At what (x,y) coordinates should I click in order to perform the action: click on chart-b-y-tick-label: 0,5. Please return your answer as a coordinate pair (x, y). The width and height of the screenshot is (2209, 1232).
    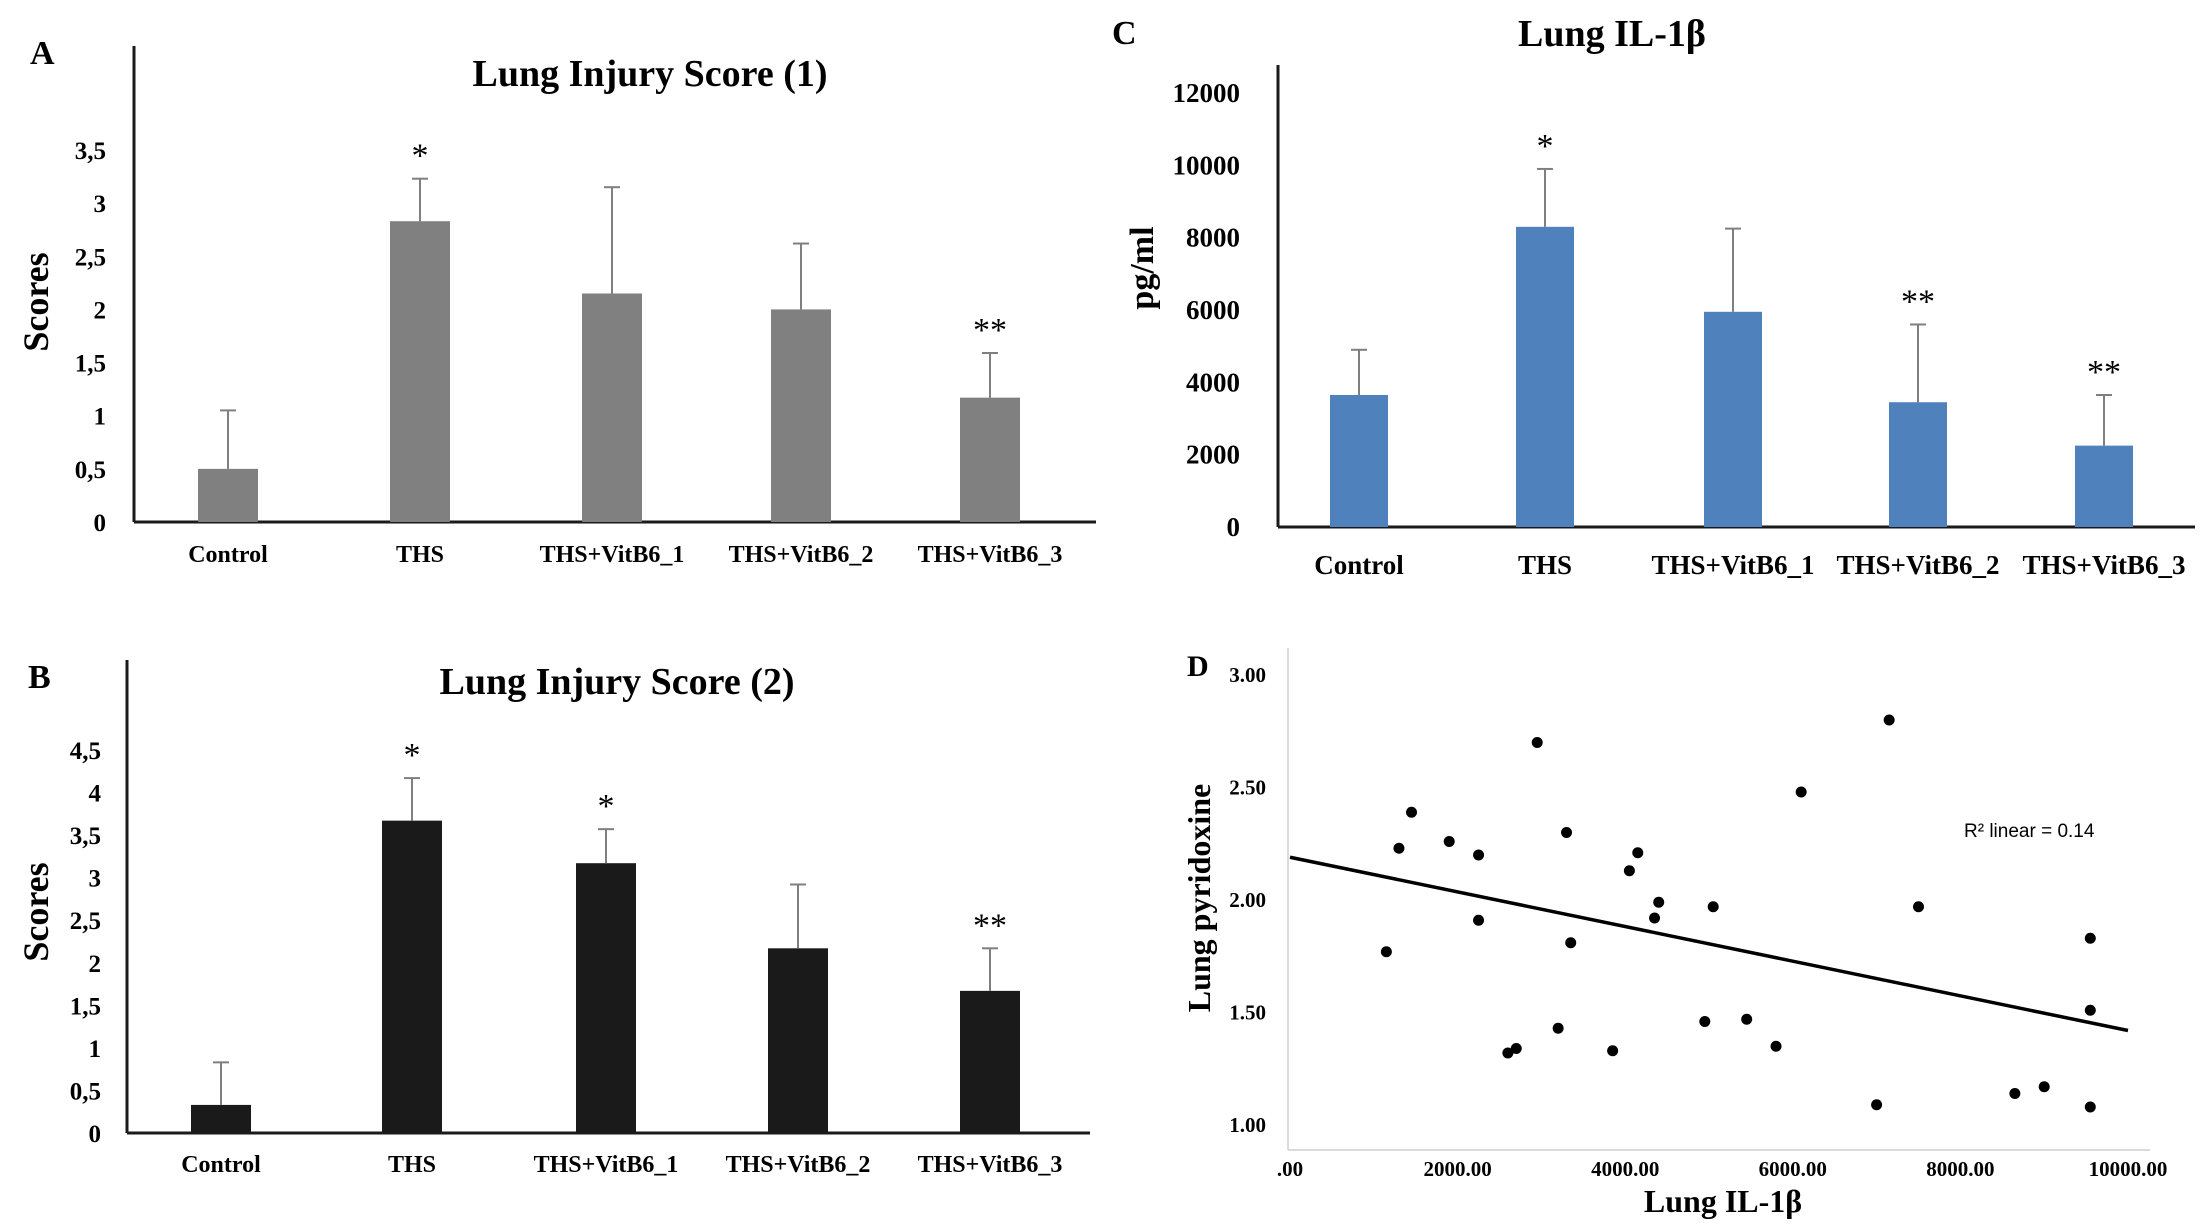
    Looking at the image, I should click on (85, 1091).